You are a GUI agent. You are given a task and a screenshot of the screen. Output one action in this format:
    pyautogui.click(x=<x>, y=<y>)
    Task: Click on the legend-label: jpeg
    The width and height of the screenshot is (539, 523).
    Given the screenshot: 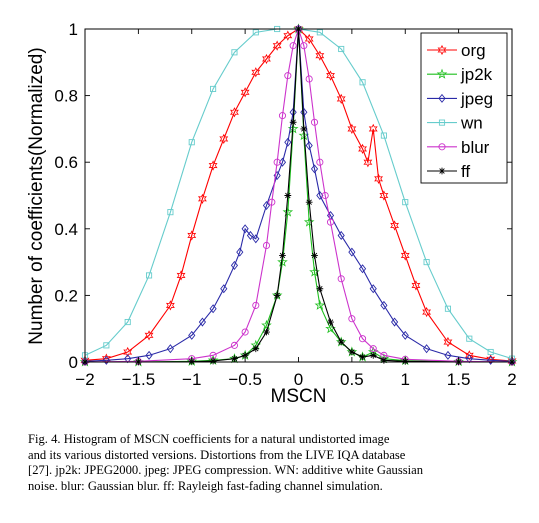 What is the action you would take?
    pyautogui.click(x=476, y=98)
    